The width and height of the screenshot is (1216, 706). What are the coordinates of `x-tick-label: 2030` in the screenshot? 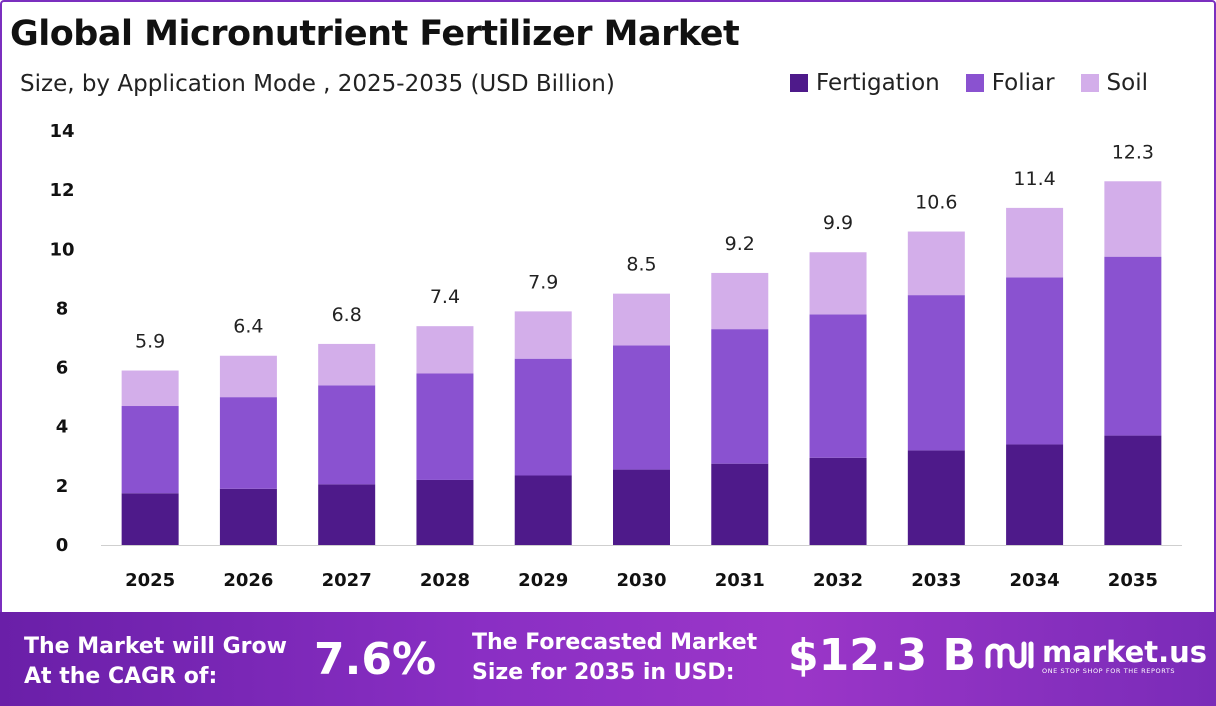 It's located at (641, 580).